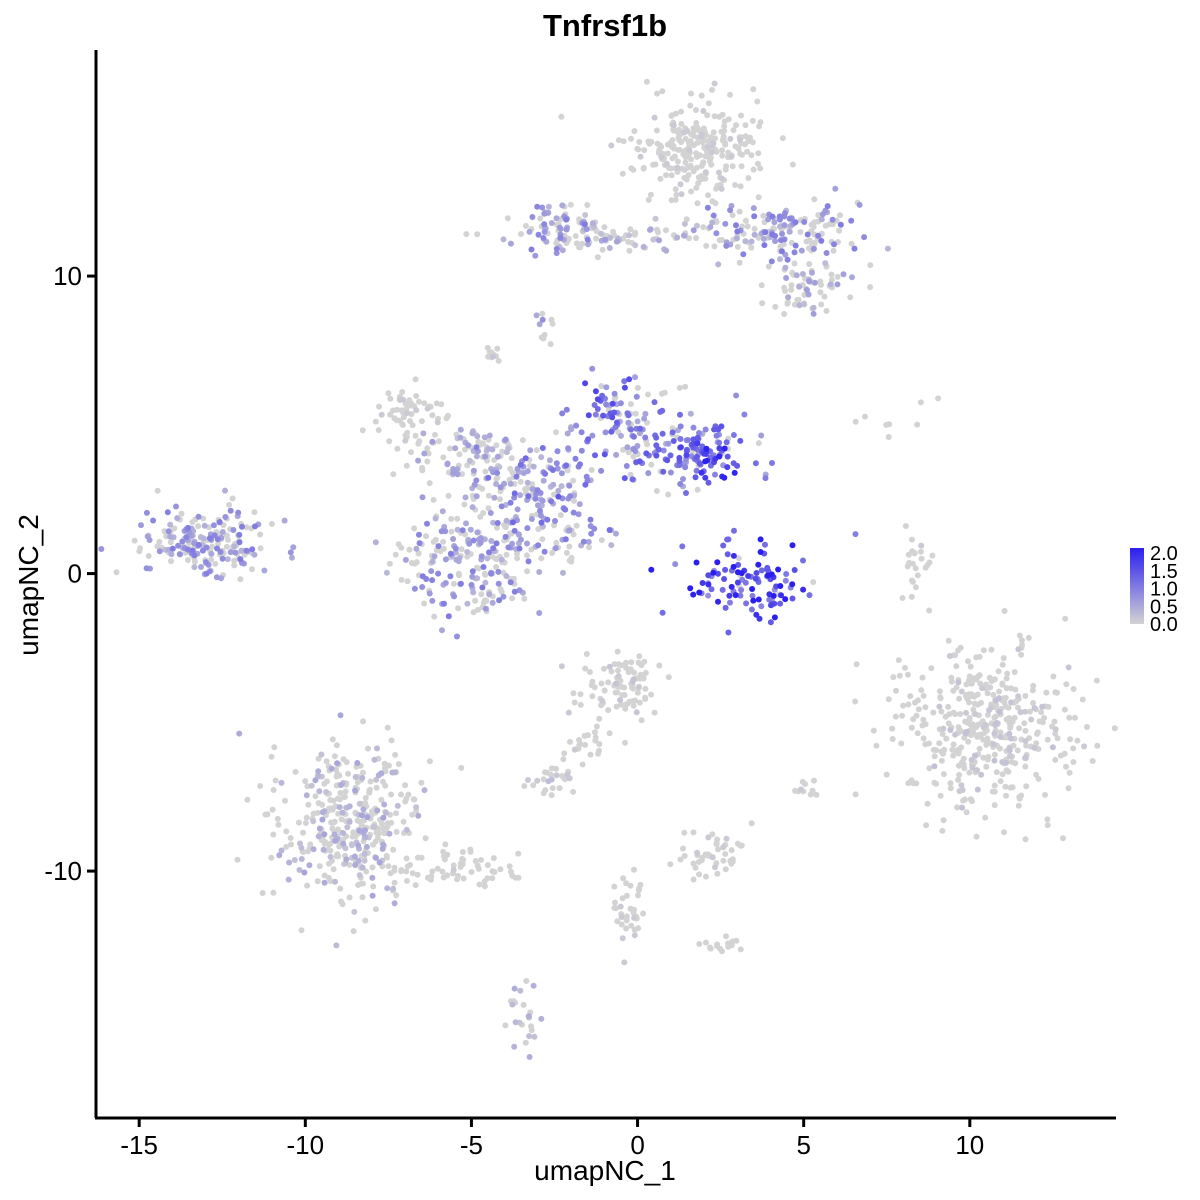 The width and height of the screenshot is (1200, 1200). Describe the element at coordinates (637, 1145) in the screenshot. I see `x-tick-label: 0` at that location.